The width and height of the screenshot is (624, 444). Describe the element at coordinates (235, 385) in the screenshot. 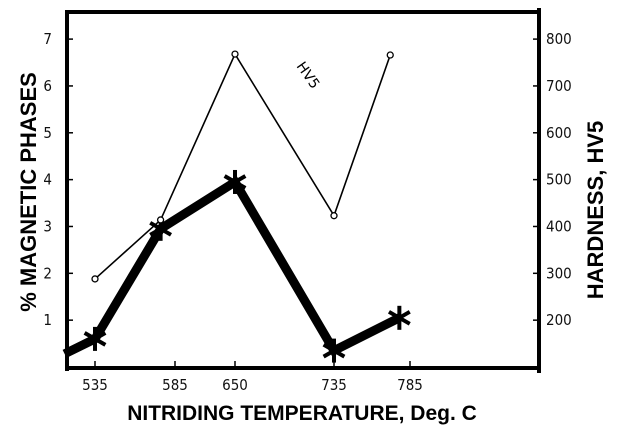

I see `x-tick-label: 650` at that location.